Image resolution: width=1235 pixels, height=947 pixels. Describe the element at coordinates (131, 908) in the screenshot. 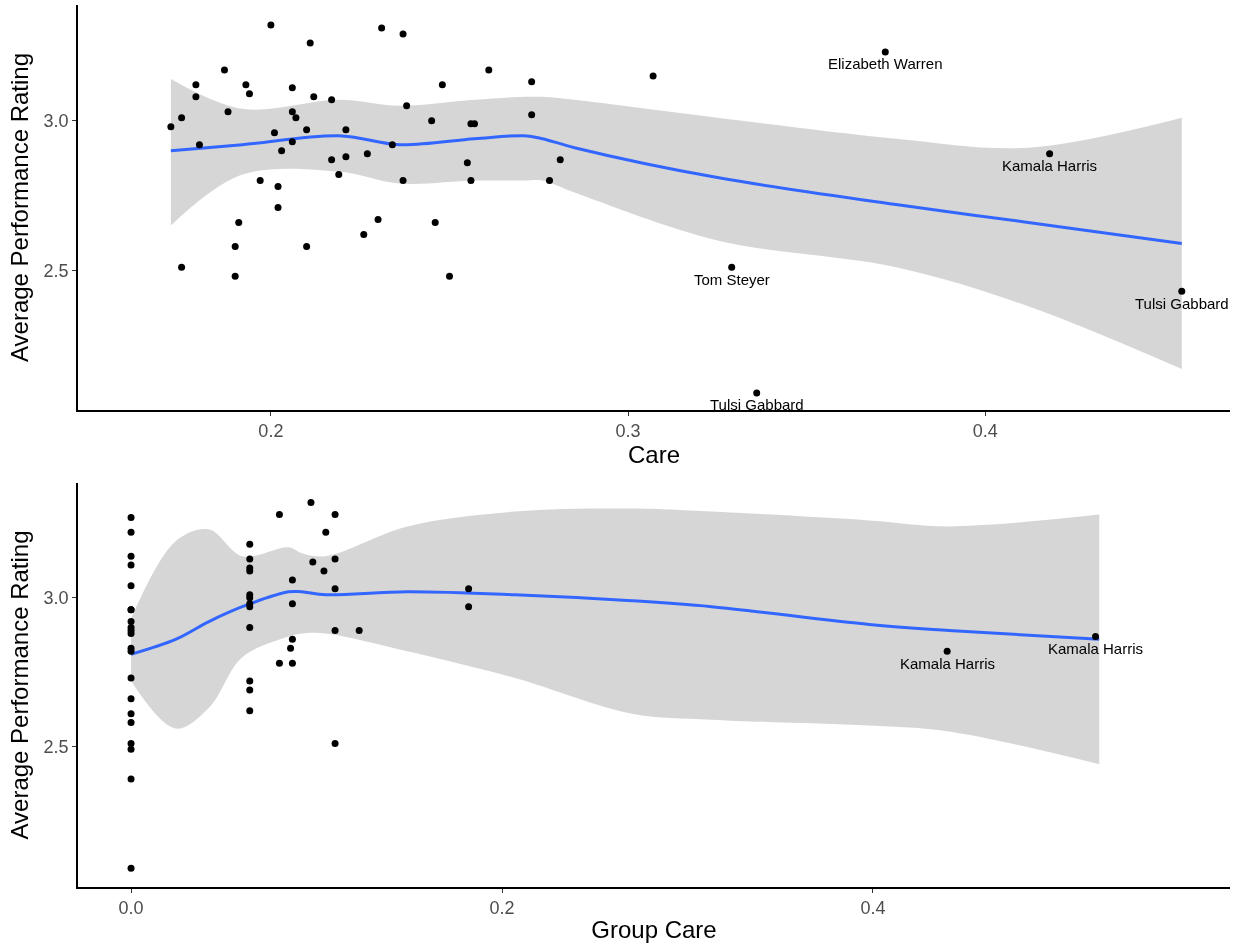

I see `x-tick-label: 0.0` at that location.